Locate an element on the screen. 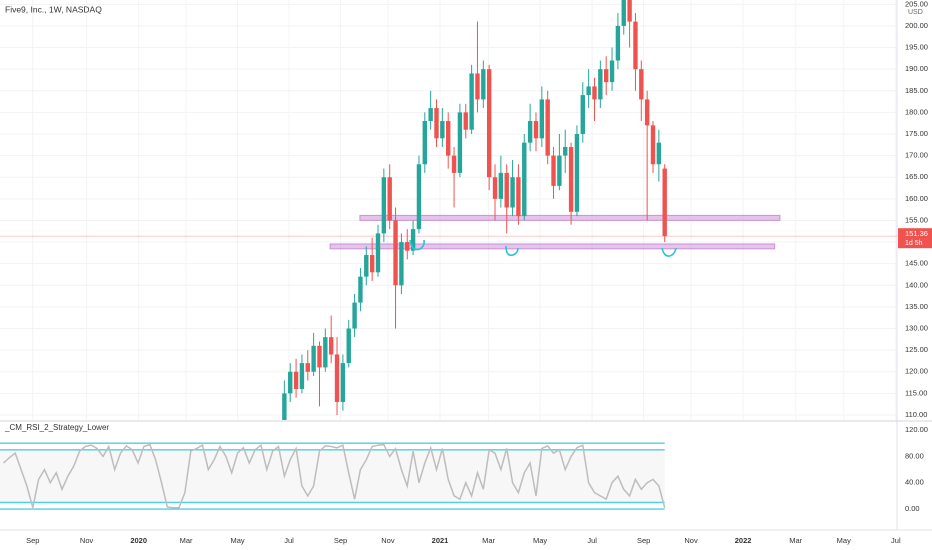 The width and height of the screenshot is (932, 550). y-tick-label: 135.00 is located at coordinates (916, 306).